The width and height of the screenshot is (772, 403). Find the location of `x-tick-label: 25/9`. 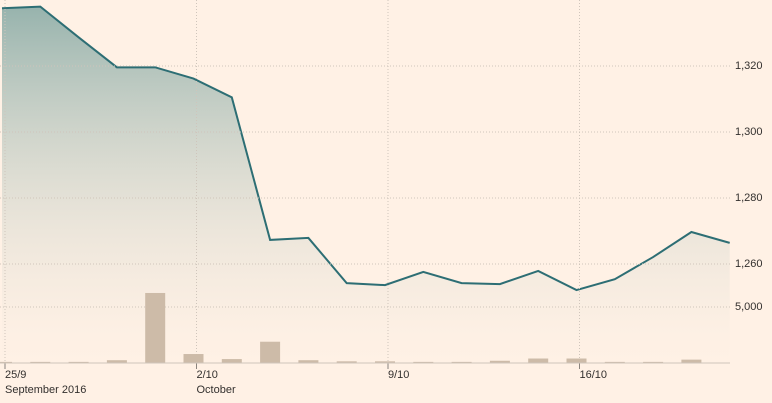

x-tick-label: 25/9 is located at coordinates (15, 375).